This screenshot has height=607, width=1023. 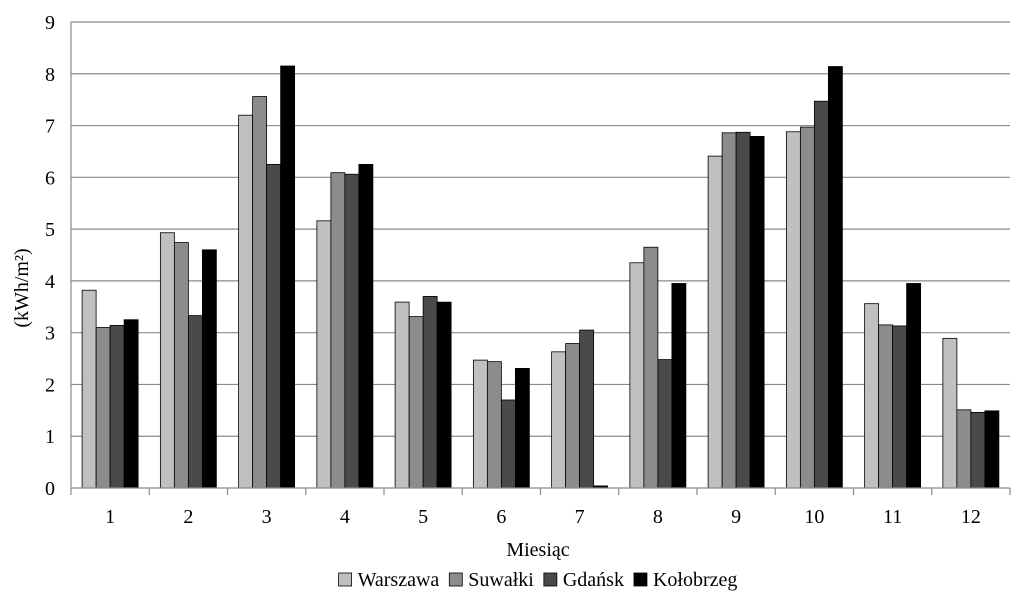 I want to click on y-tick-label: 7, so click(x=50, y=127).